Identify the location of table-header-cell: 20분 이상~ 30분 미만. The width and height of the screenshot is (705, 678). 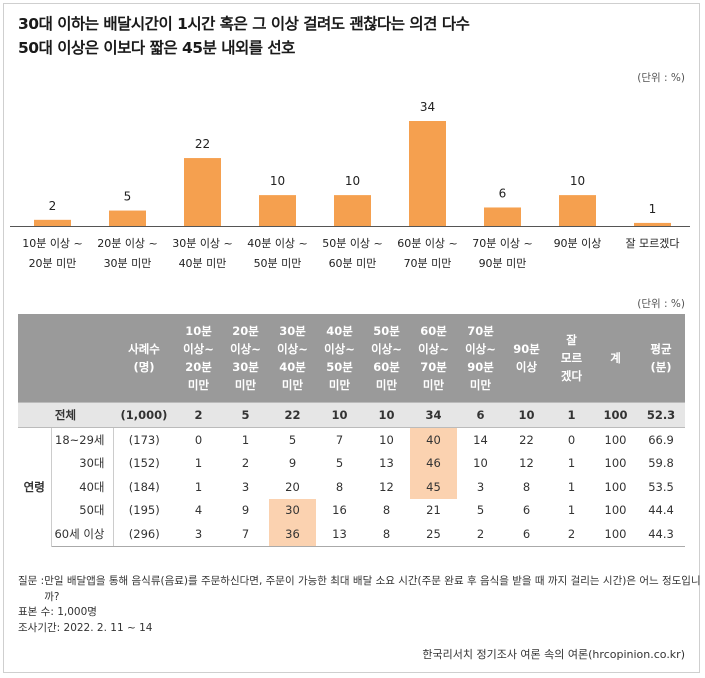
(245, 358).